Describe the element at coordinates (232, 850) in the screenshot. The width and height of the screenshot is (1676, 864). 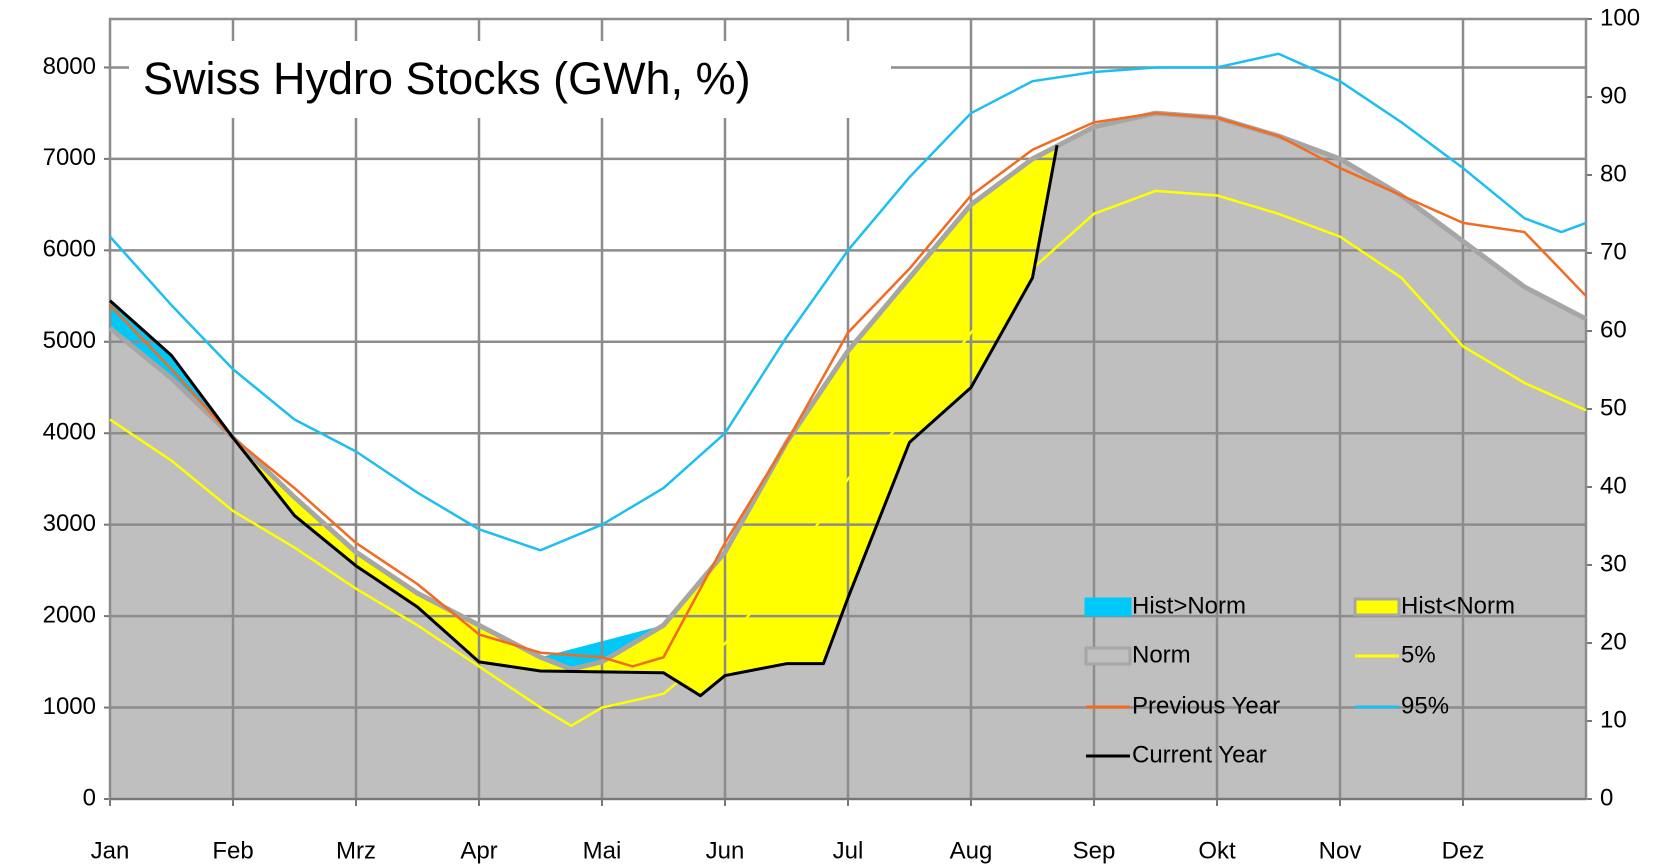
I see `x-tick-label: Feb` at that location.